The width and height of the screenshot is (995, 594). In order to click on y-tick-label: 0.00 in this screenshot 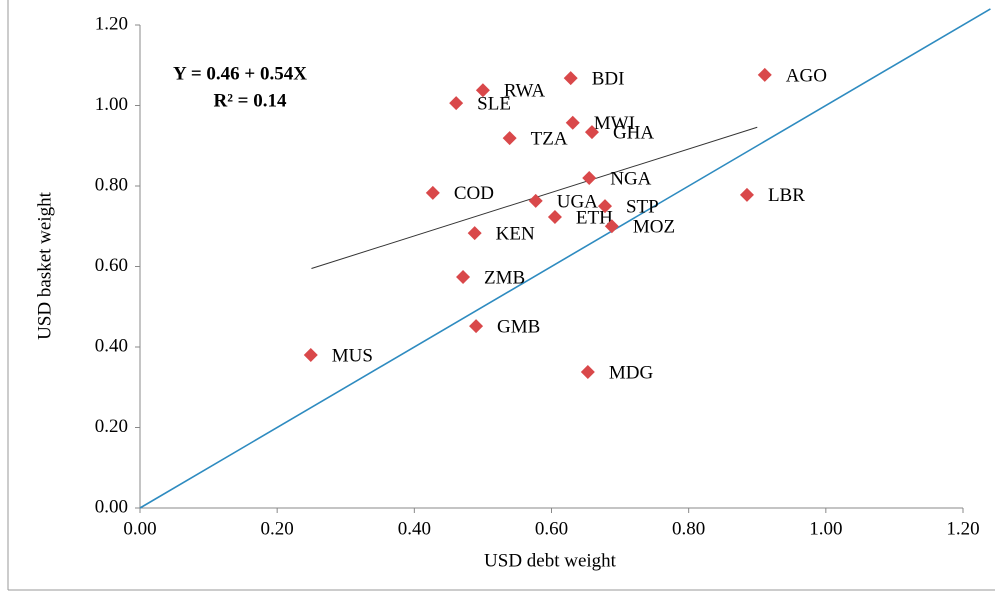, I will do `click(111, 506)`.